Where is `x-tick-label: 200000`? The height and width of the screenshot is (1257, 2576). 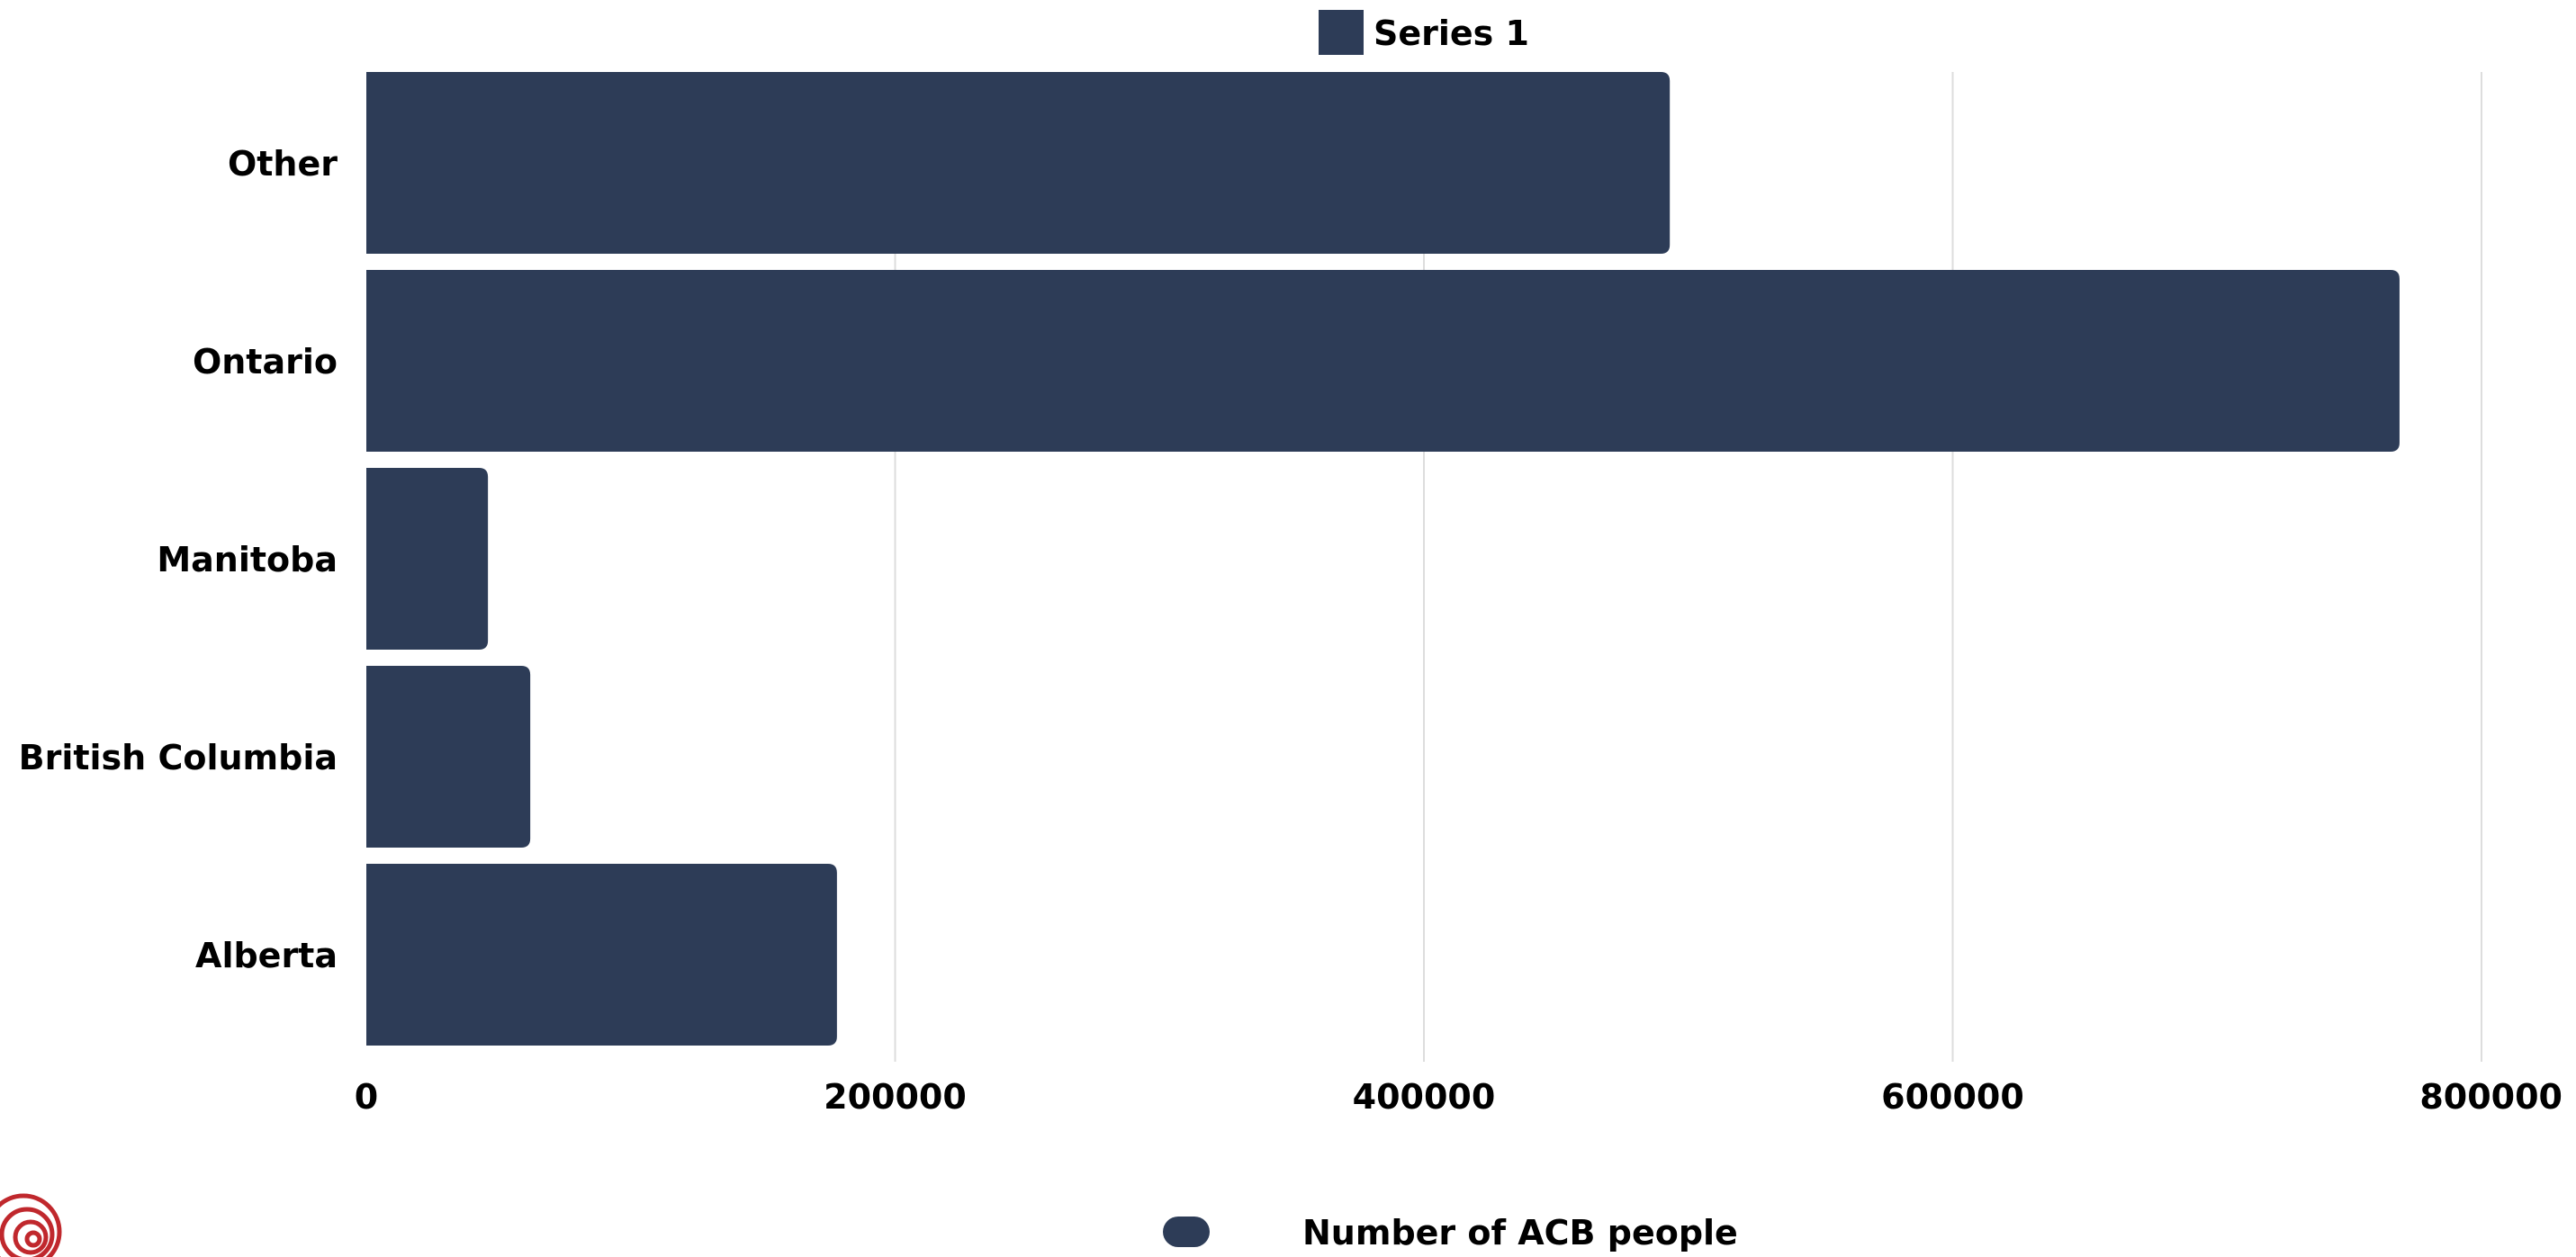 x-tick-label: 200000 is located at coordinates (895, 1097).